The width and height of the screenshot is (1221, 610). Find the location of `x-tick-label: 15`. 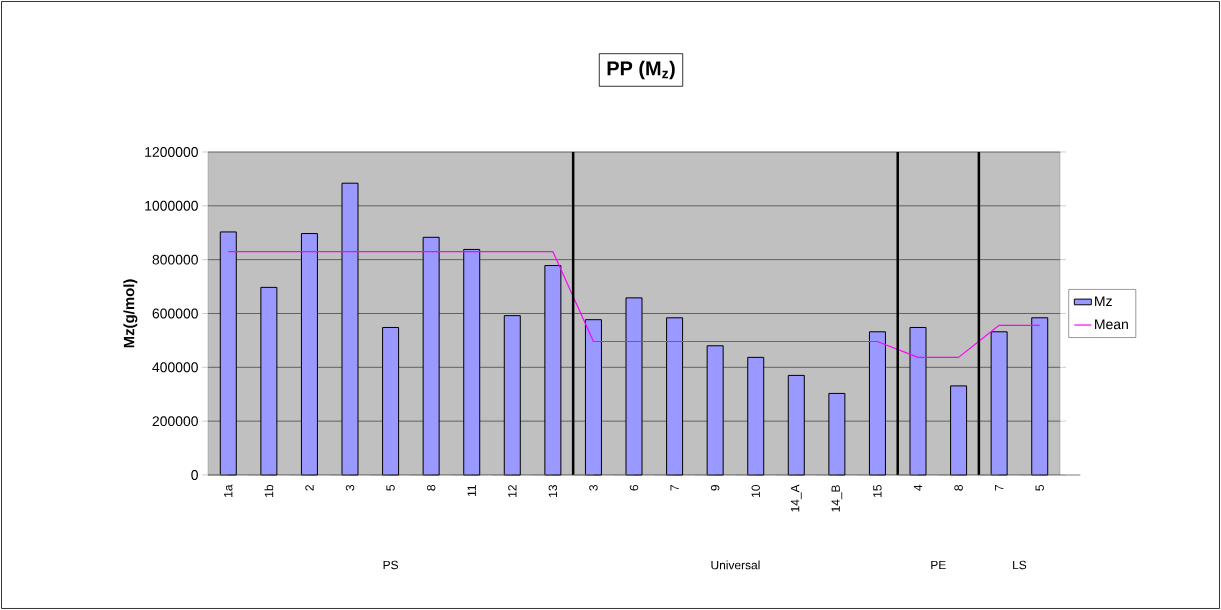

x-tick-label: 15 is located at coordinates (877, 491).